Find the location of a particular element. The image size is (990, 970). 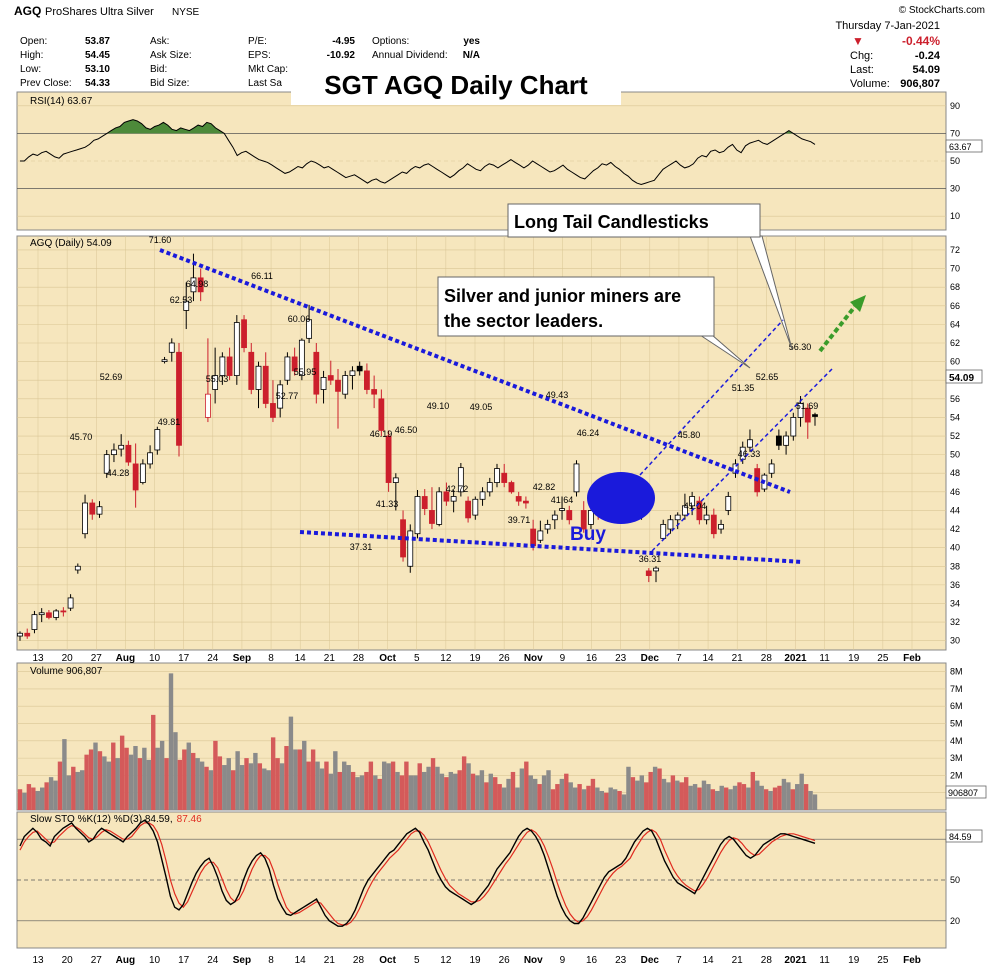

price-tick-label: 56 is located at coordinates (955, 399).